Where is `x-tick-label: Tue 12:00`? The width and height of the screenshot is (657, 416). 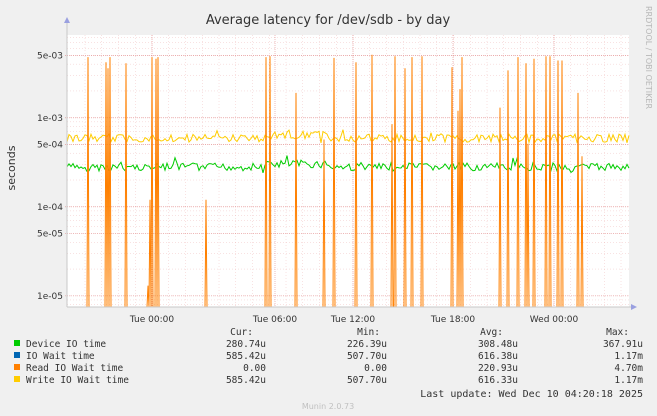 x-tick-label: Tue 12:00 is located at coordinates (352, 320).